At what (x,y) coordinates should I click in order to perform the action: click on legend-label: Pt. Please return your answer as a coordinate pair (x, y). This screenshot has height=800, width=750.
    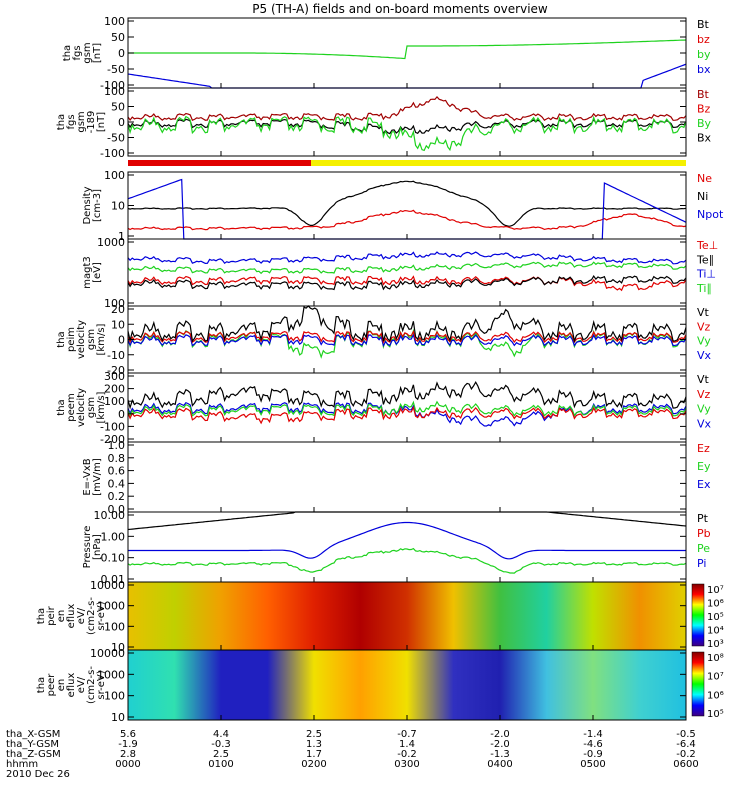
    Looking at the image, I should click on (703, 518).